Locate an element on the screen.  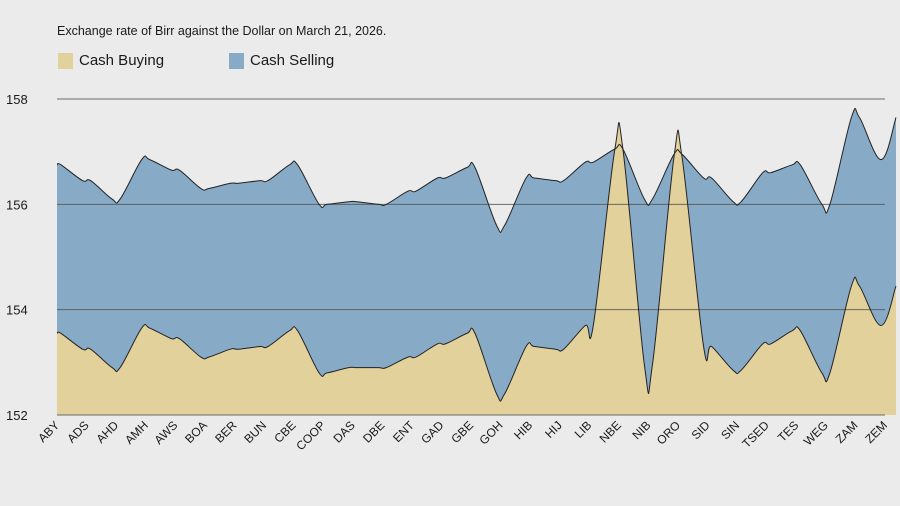
x-tick-label: HIJ is located at coordinates (553, 429).